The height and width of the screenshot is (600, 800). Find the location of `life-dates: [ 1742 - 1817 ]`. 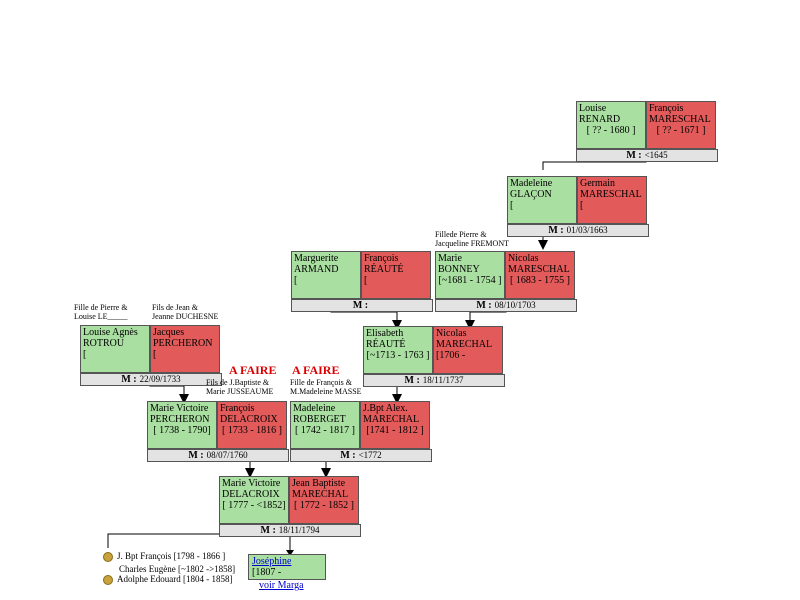

life-dates: [ 1742 - 1817 ] is located at coordinates (325, 430).